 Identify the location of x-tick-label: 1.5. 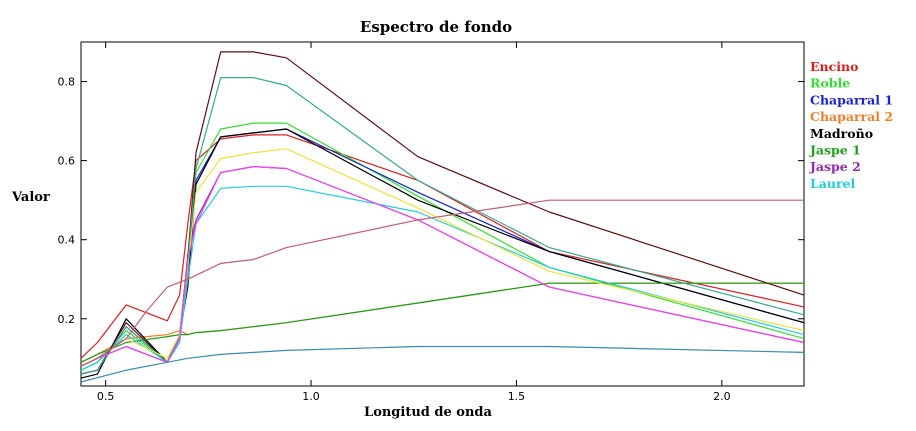
(517, 396).